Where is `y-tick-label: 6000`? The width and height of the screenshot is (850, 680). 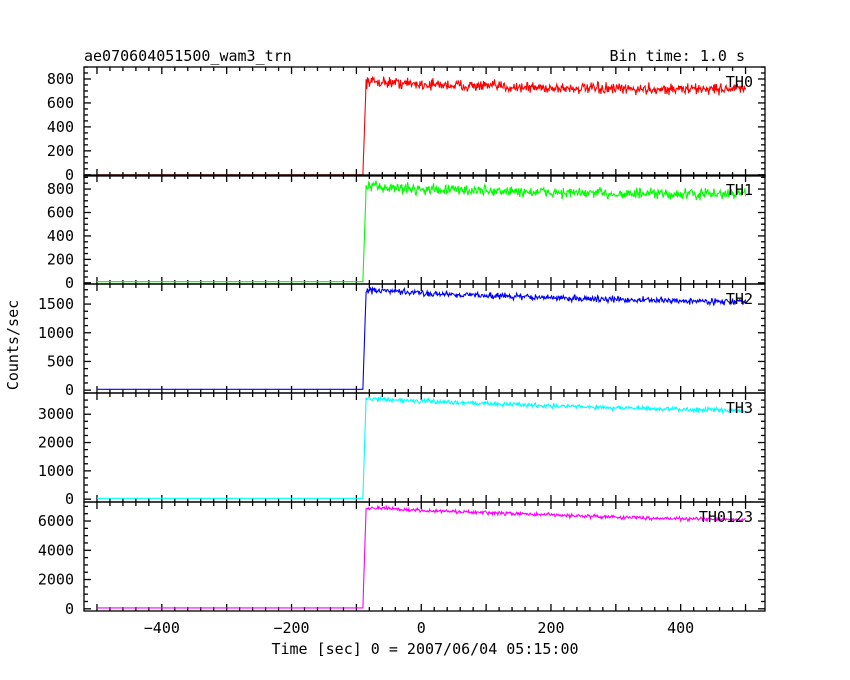
y-tick-label: 6000 is located at coordinates (56, 521).